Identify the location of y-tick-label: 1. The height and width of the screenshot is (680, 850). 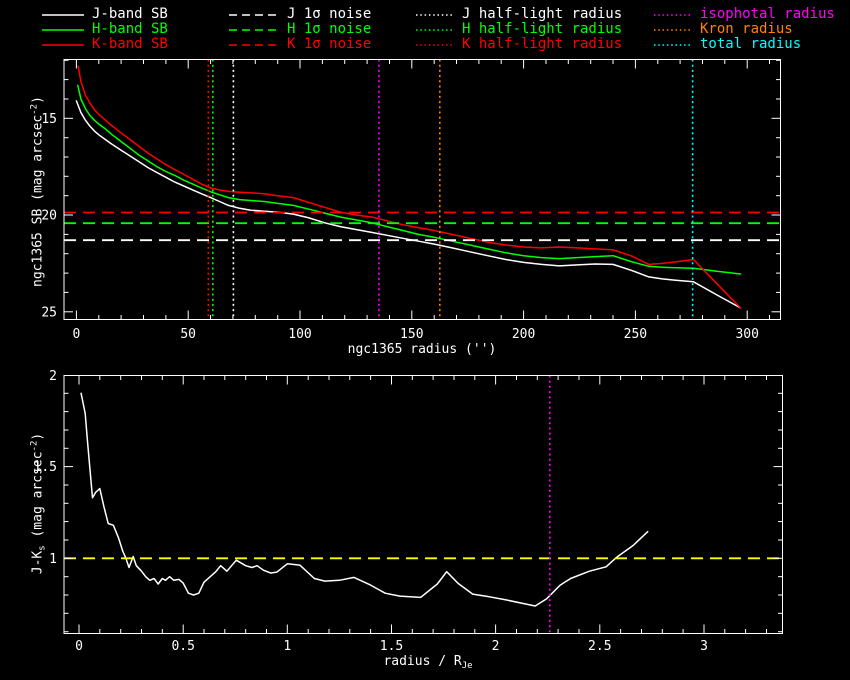
(53, 559).